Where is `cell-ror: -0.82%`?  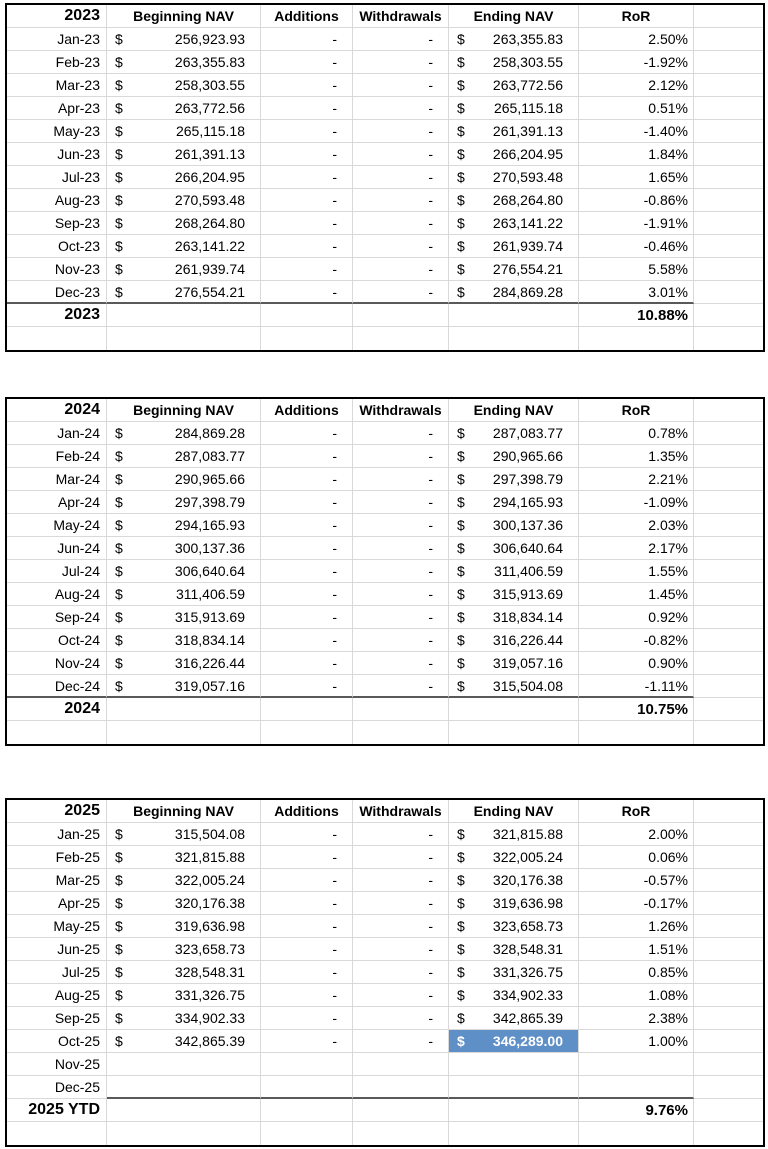
cell-ror: -0.82% is located at coordinates (636, 640).